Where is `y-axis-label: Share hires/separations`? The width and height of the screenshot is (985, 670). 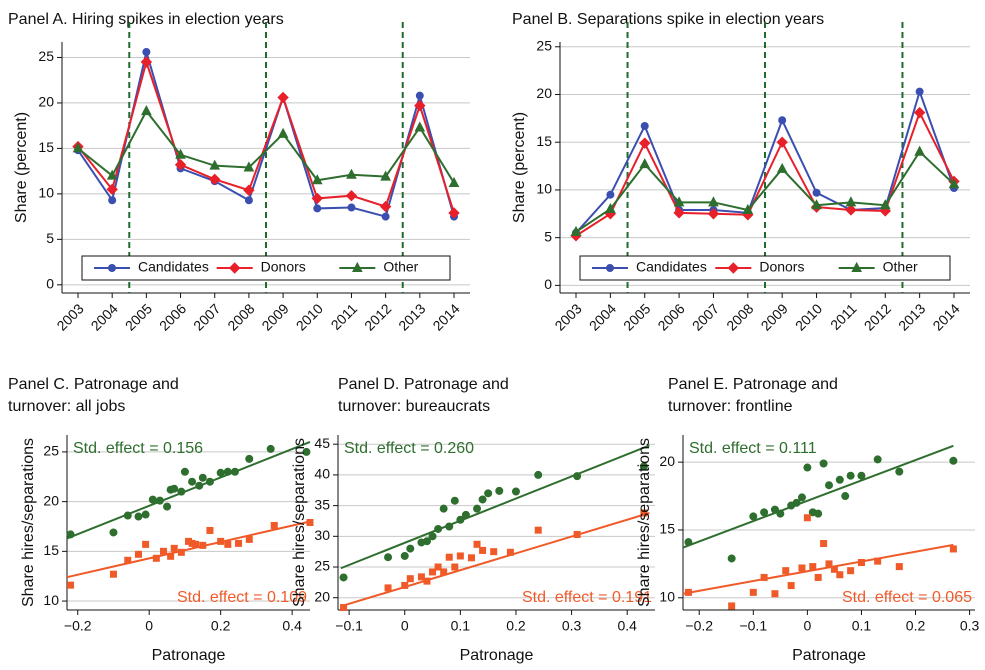 y-axis-label: Share hires/separations is located at coordinates (644, 522).